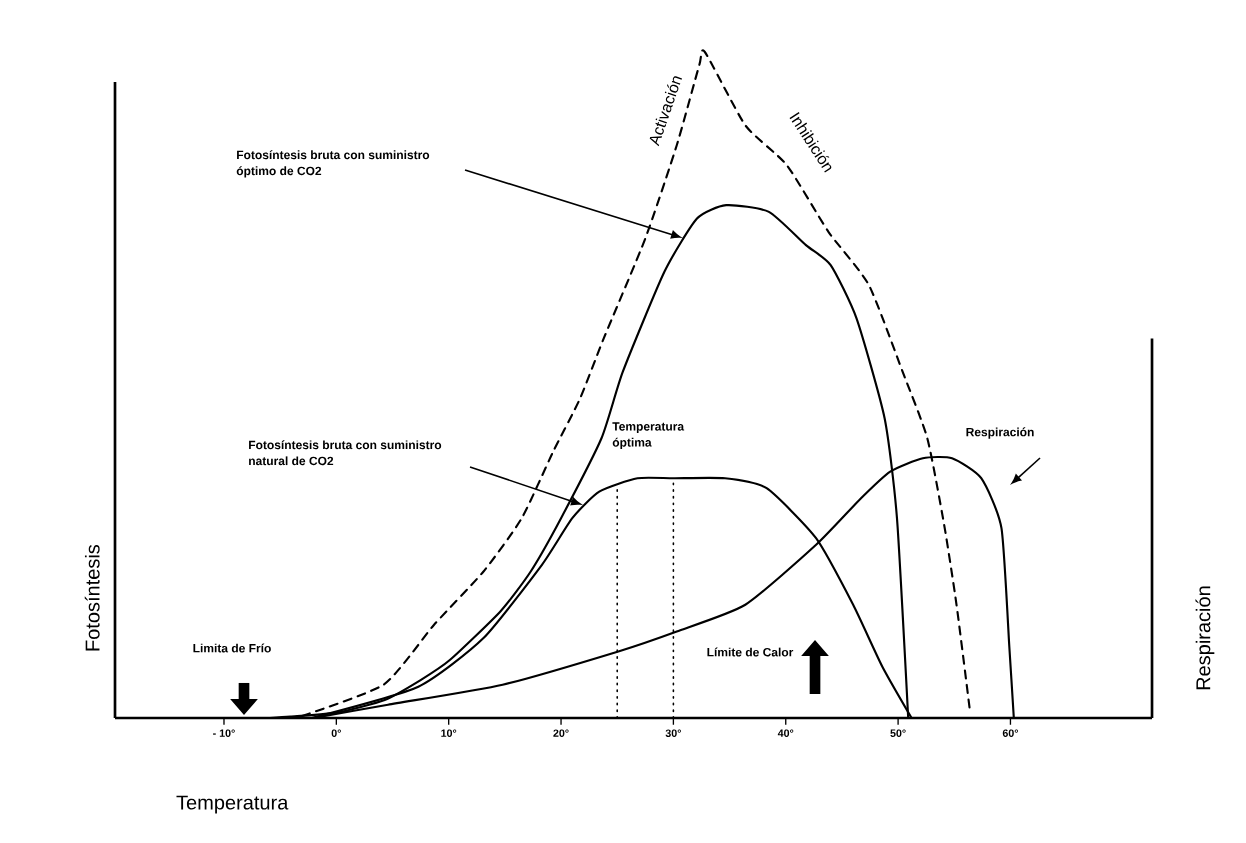 Image resolution: width=1246 pixels, height=843 pixels. I want to click on x-tick-label: 0°, so click(336, 733).